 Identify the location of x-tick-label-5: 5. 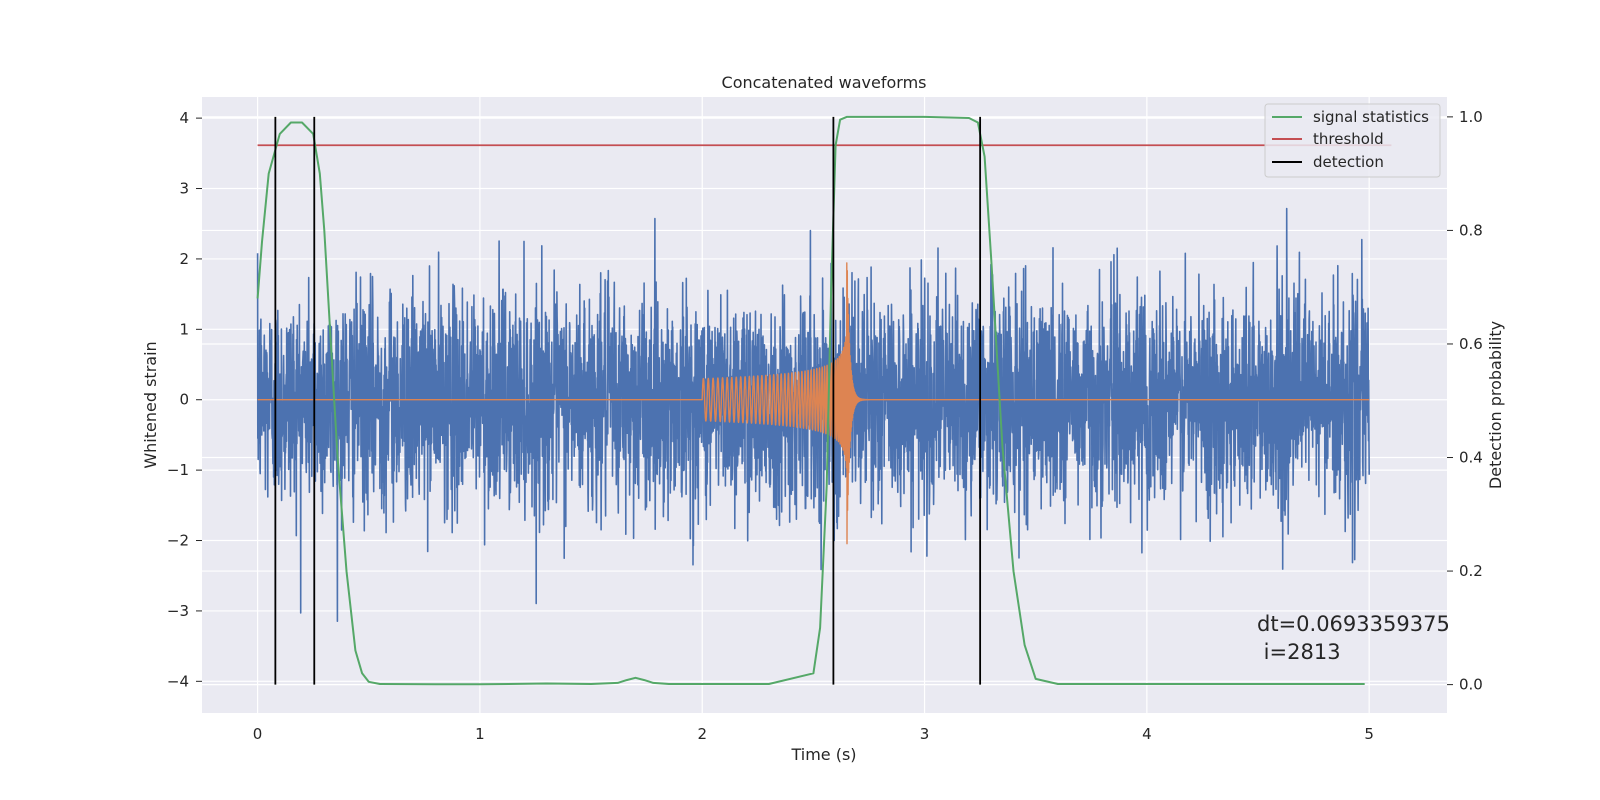
(1369, 734).